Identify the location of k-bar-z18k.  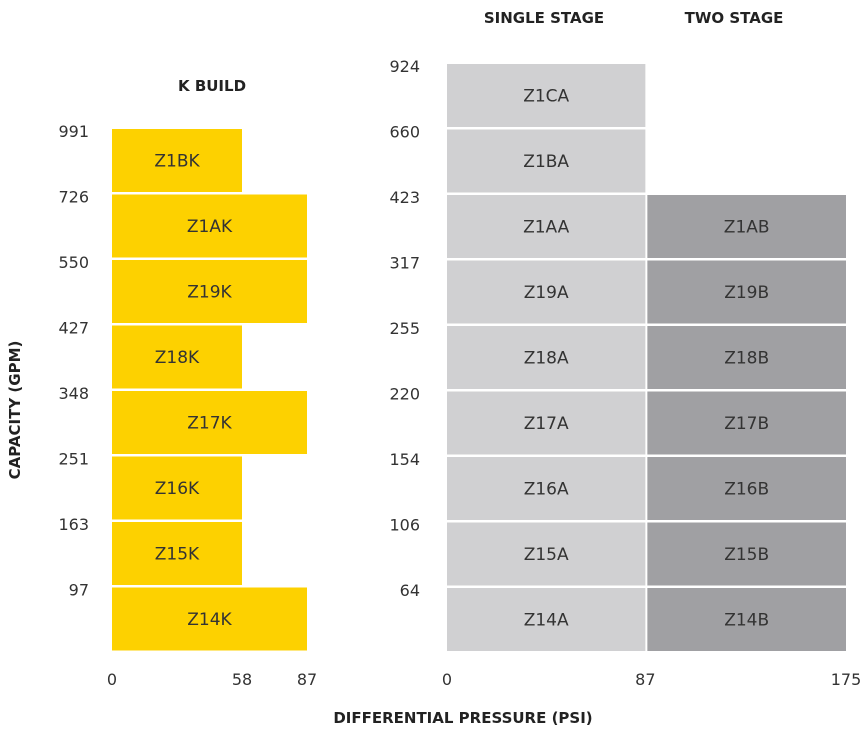
(177, 357).